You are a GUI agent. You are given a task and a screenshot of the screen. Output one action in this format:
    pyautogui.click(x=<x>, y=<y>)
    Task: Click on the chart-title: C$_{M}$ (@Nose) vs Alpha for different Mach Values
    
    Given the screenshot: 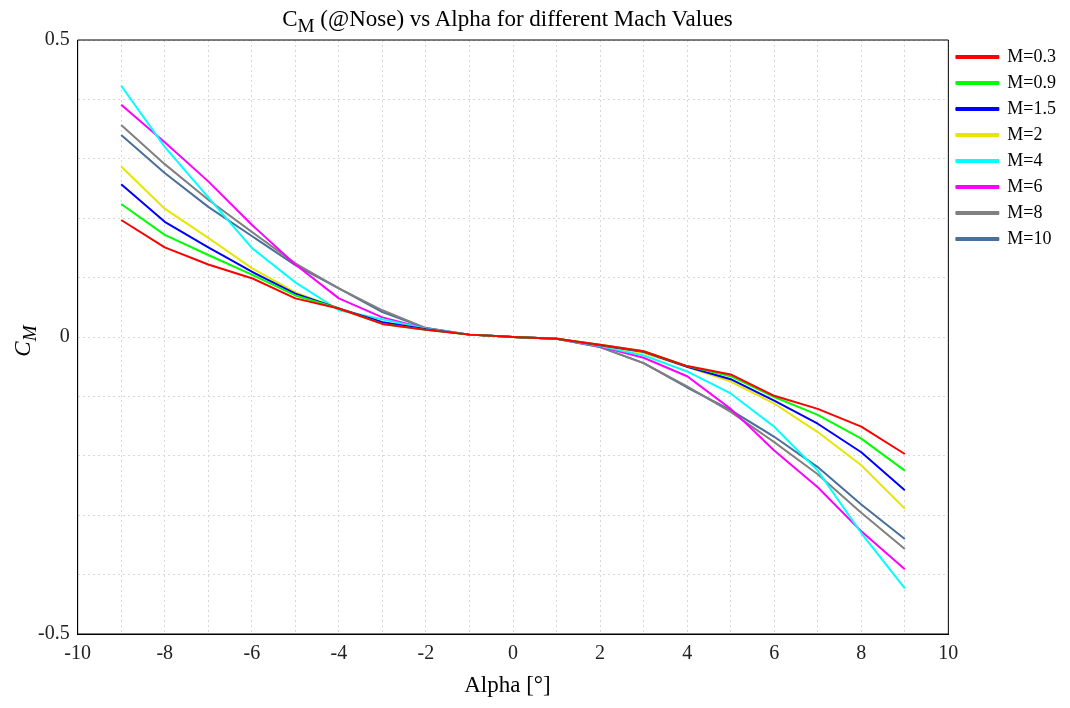 What is the action you would take?
    pyautogui.click(x=507, y=21)
    